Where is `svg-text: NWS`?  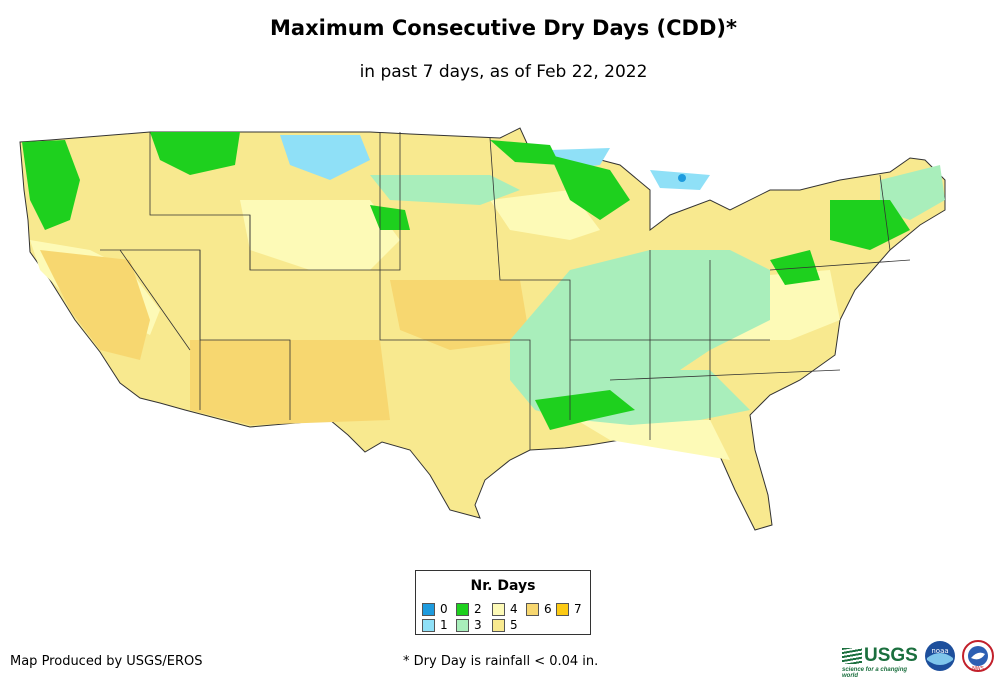 svg-text: NWS is located at coordinates (978, 669).